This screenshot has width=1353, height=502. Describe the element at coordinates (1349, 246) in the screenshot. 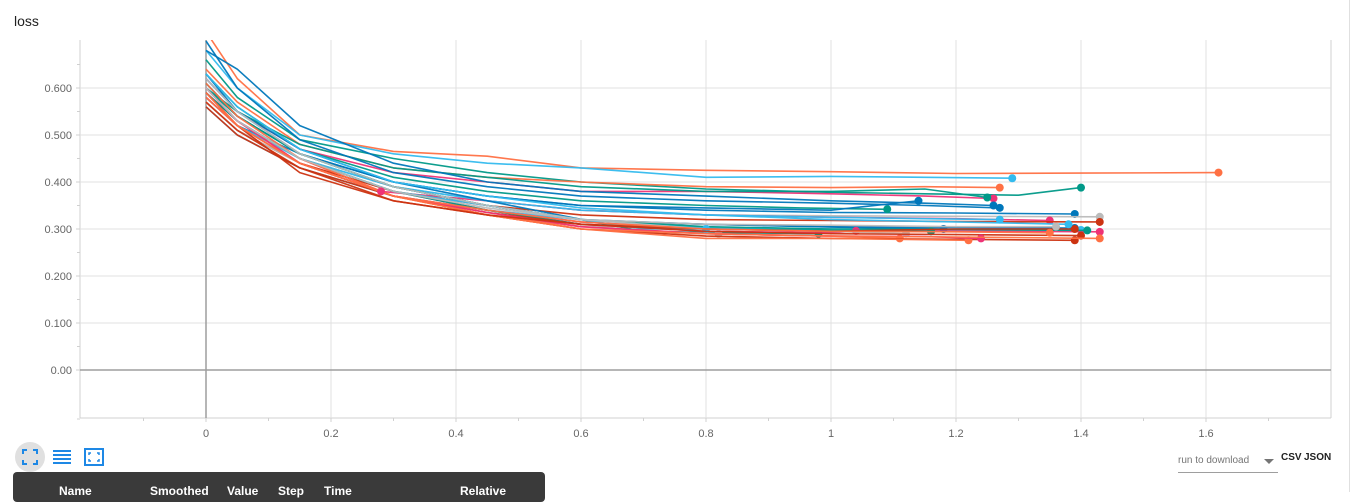

I see `panel-divider` at that location.